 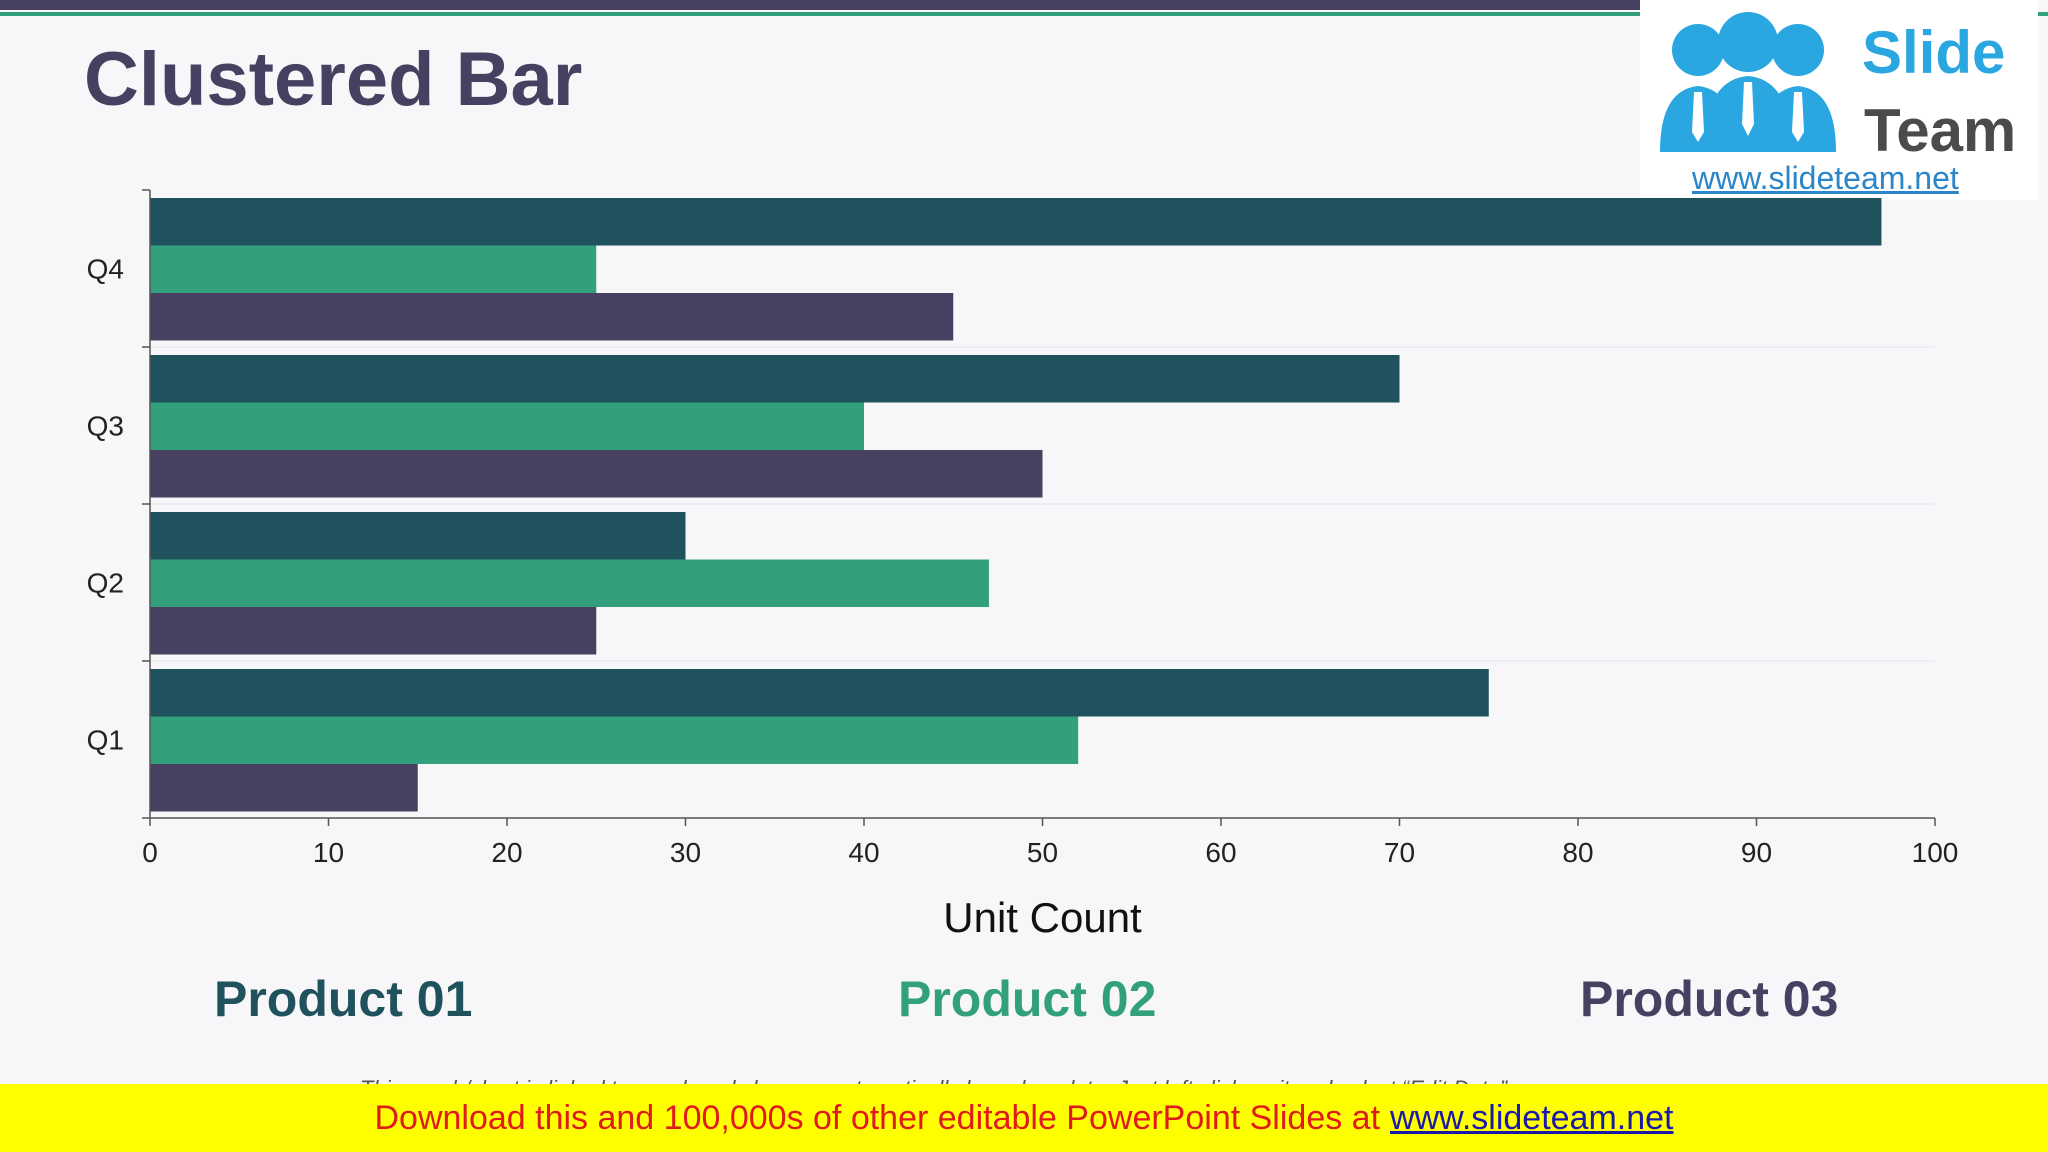 I want to click on x-tick-label-80: 80, so click(x=1577, y=852).